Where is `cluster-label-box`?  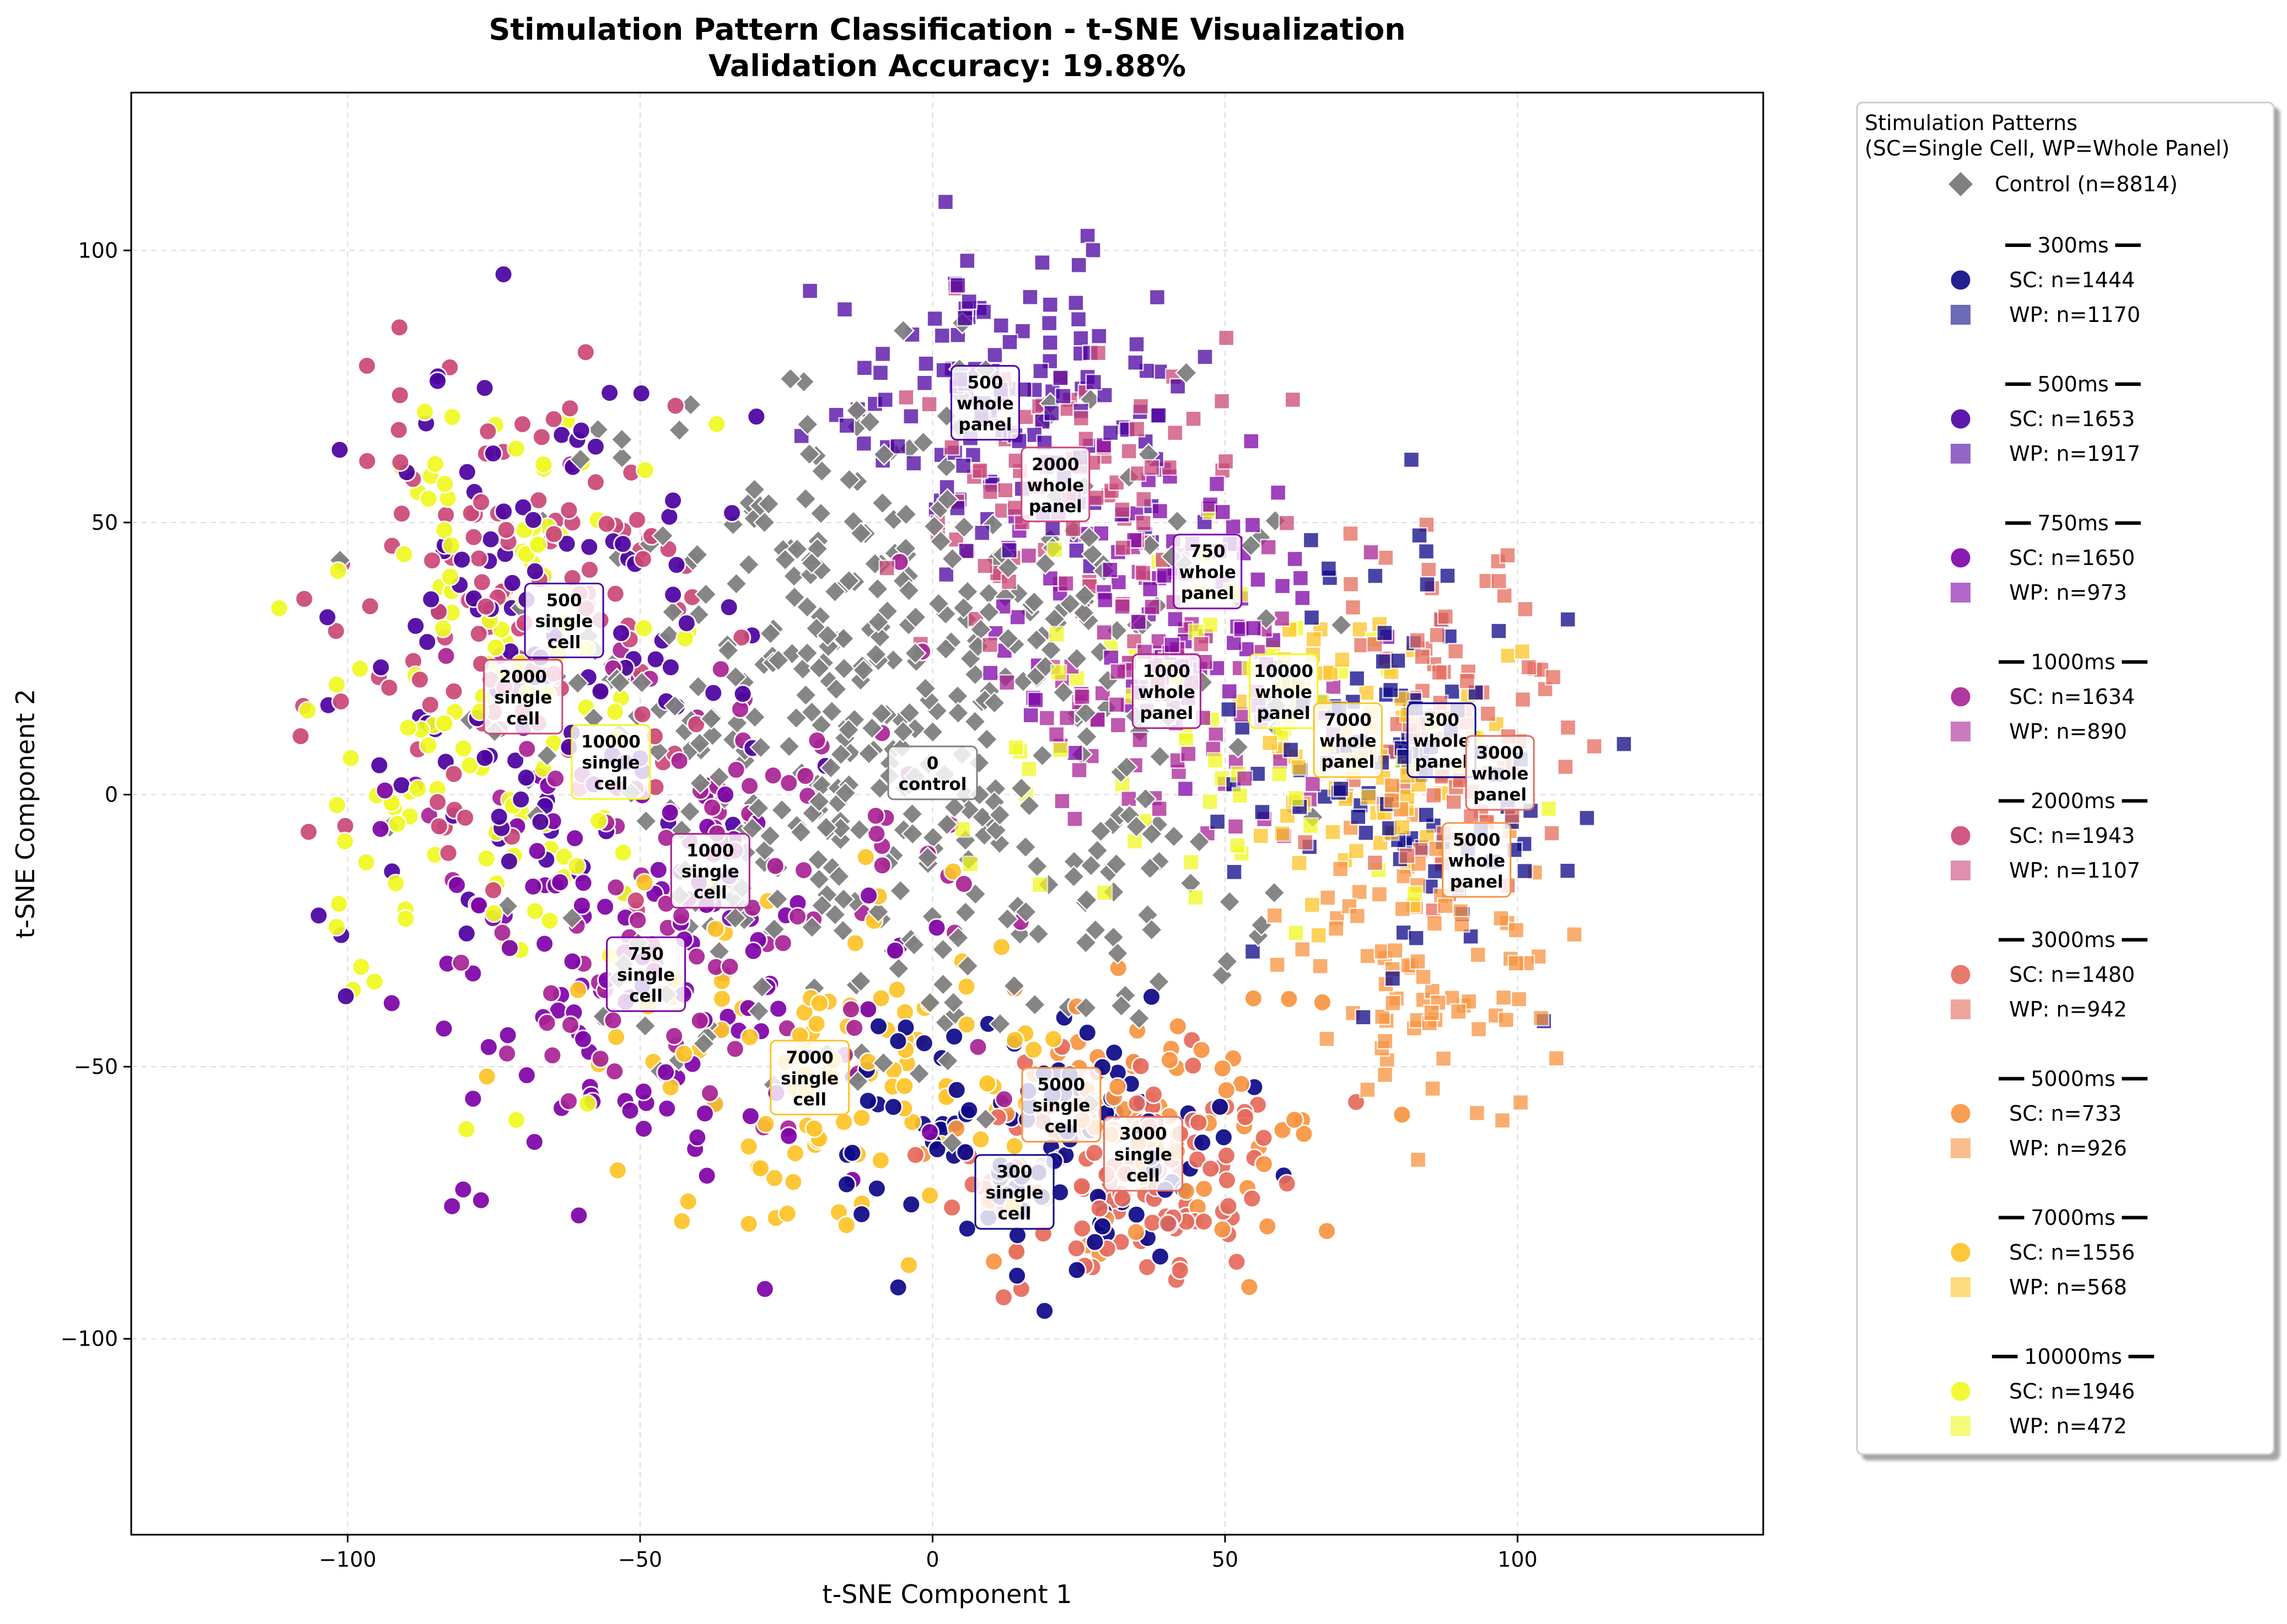 cluster-label-box is located at coordinates (810, 1078).